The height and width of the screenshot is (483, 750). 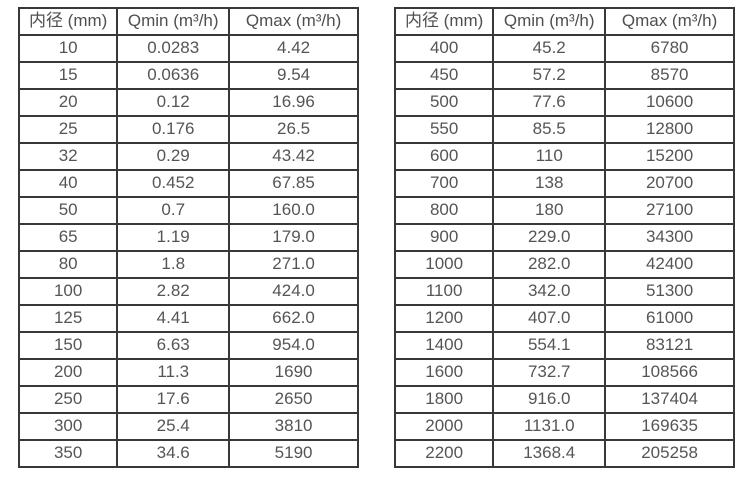 I want to click on table-row: 800 180 27100, so click(x=564, y=210).